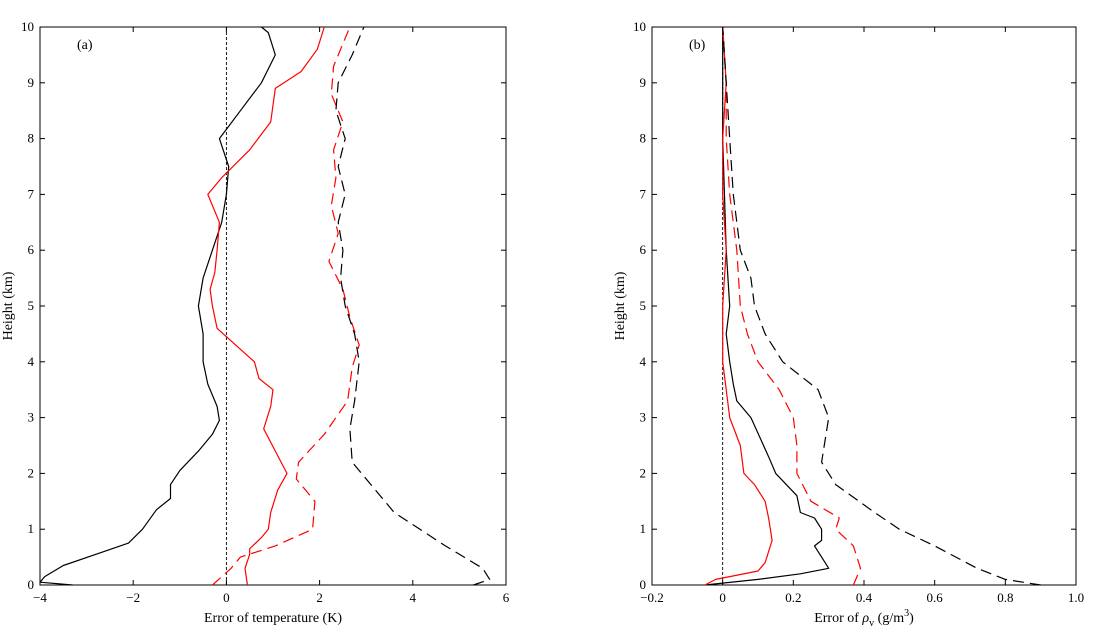 This screenshot has width=1120, height=633. Describe the element at coordinates (697, 45) in the screenshot. I see `panel-label: (b)` at that location.